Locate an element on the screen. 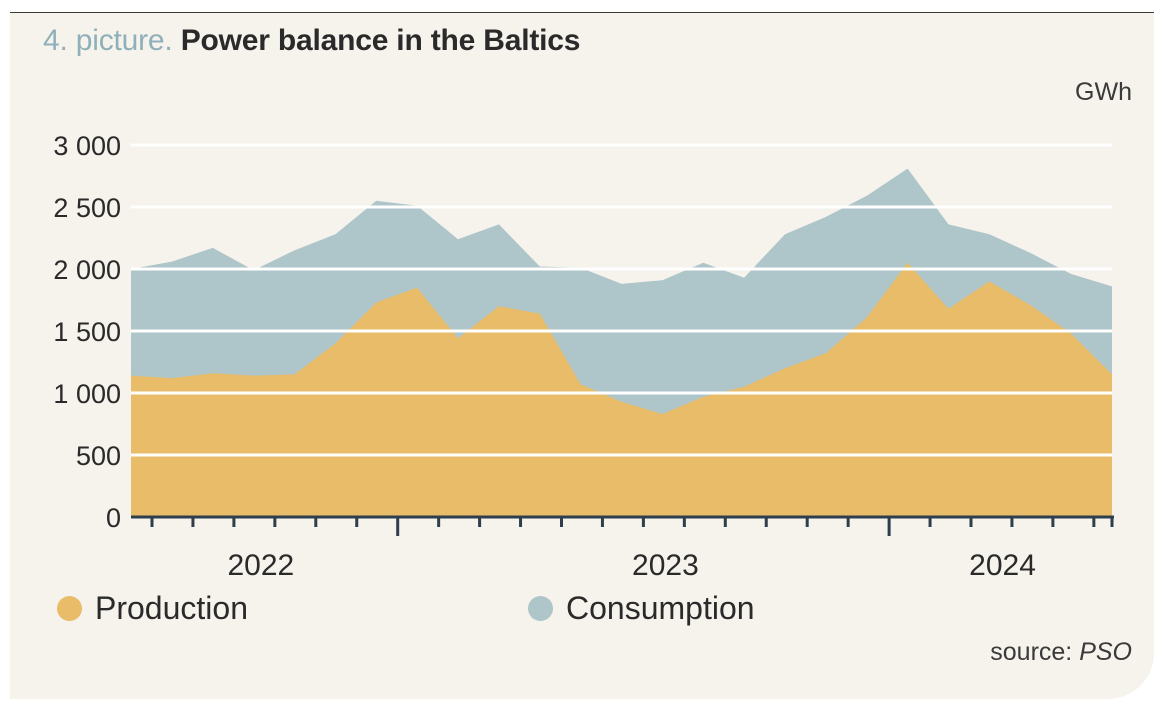  y-tick-label: 0 is located at coordinates (113, 518).